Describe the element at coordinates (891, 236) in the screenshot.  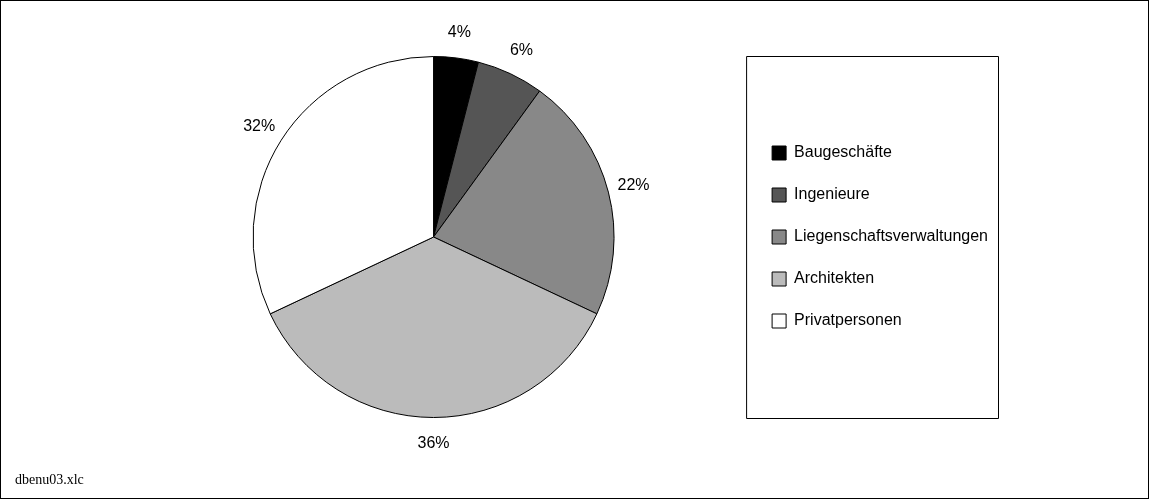
I see `legend-label: Liegenschaftsverwaltungen` at that location.